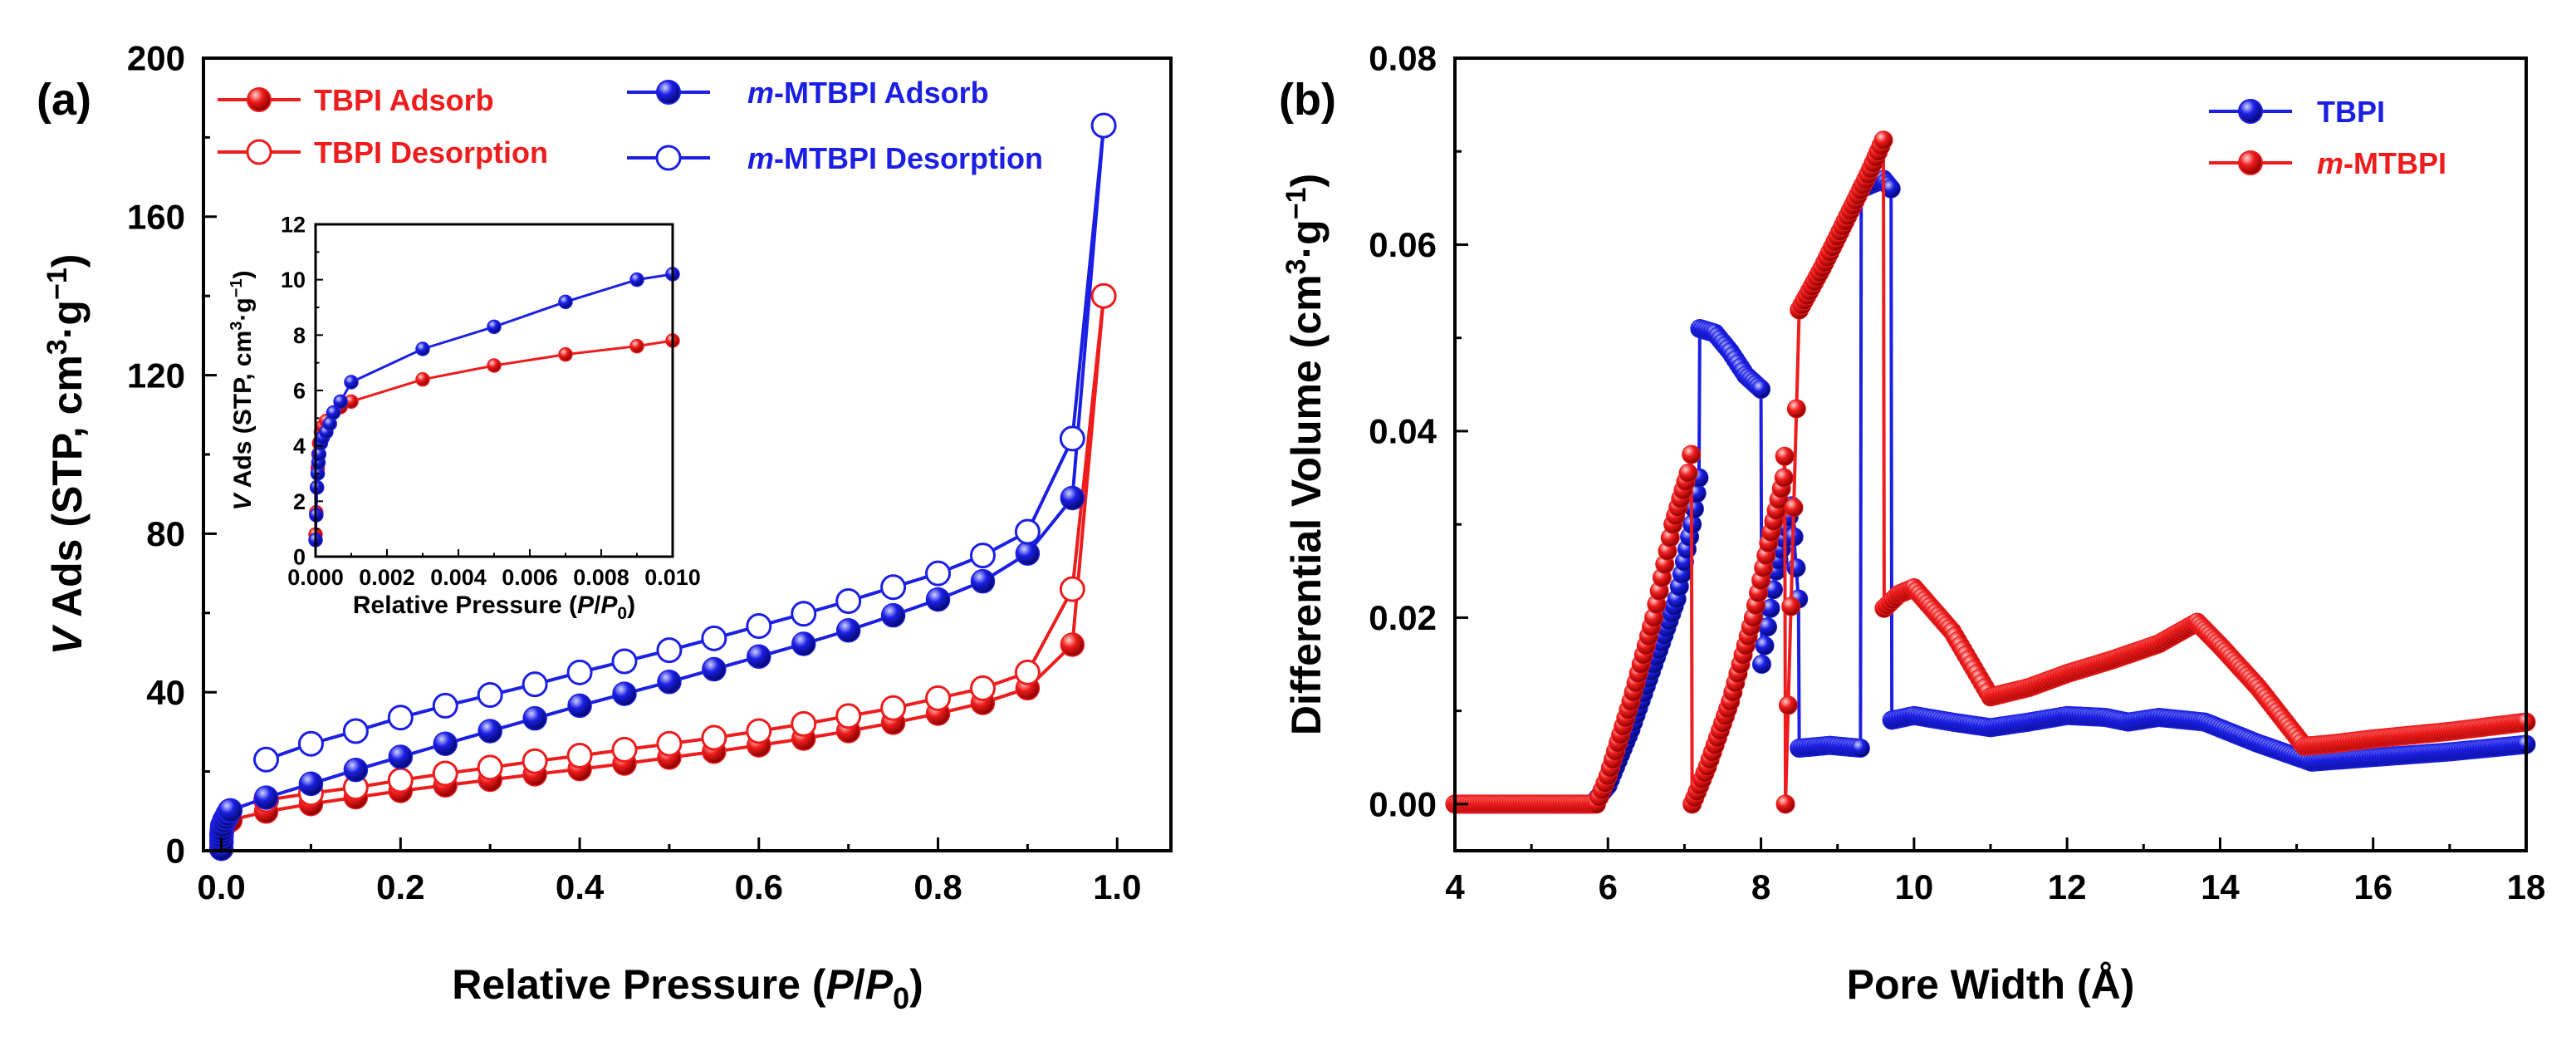 The image size is (2576, 1046). I want to click on legend-item-tbpi-adsorb: TBPI Adsorb, so click(356, 100).